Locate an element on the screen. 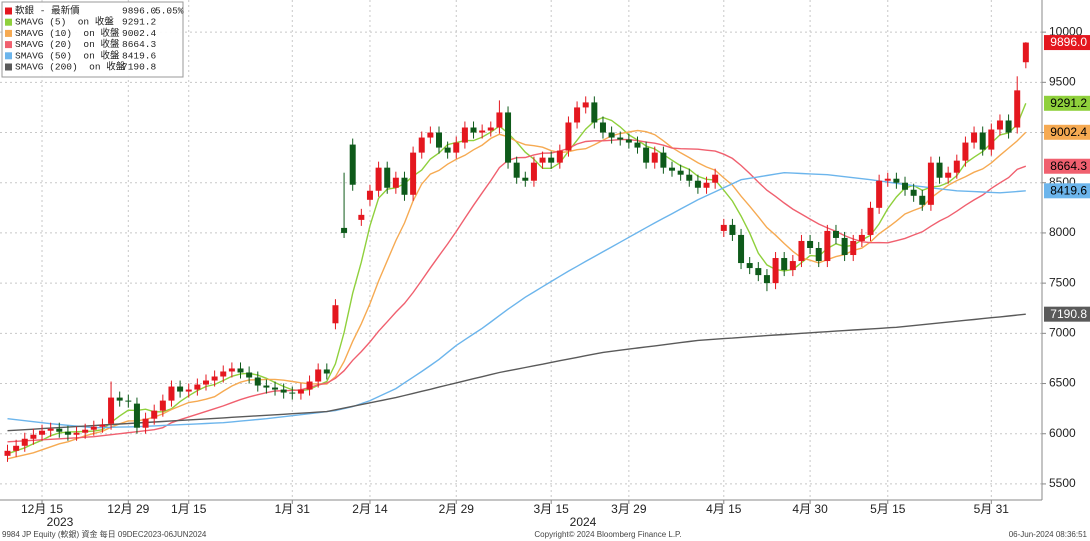 The width and height of the screenshot is (1090, 541). legend-label: 軟銀 - 最新價 is located at coordinates (47, 11).